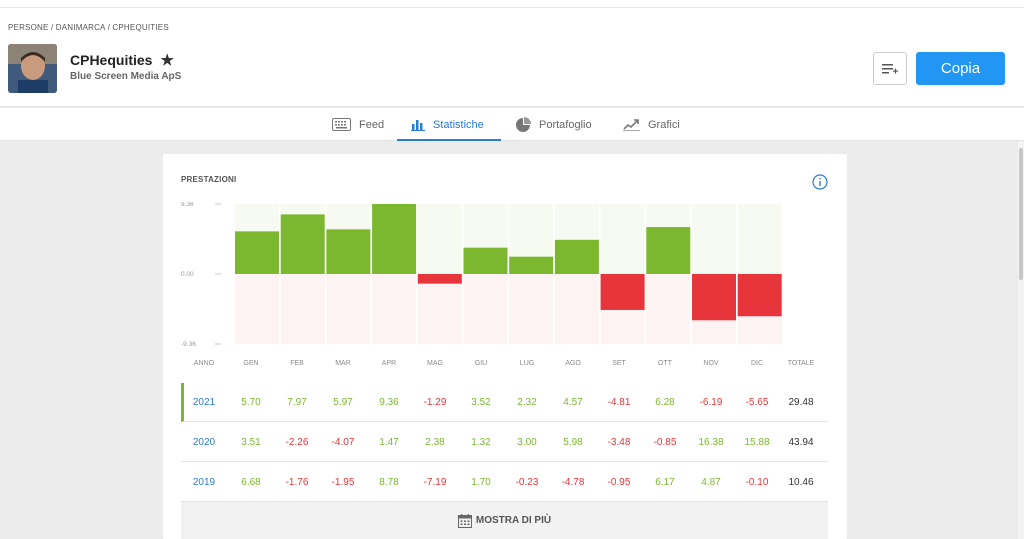 The image size is (1024, 539). I want to click on calendar-icon, so click(464, 520).